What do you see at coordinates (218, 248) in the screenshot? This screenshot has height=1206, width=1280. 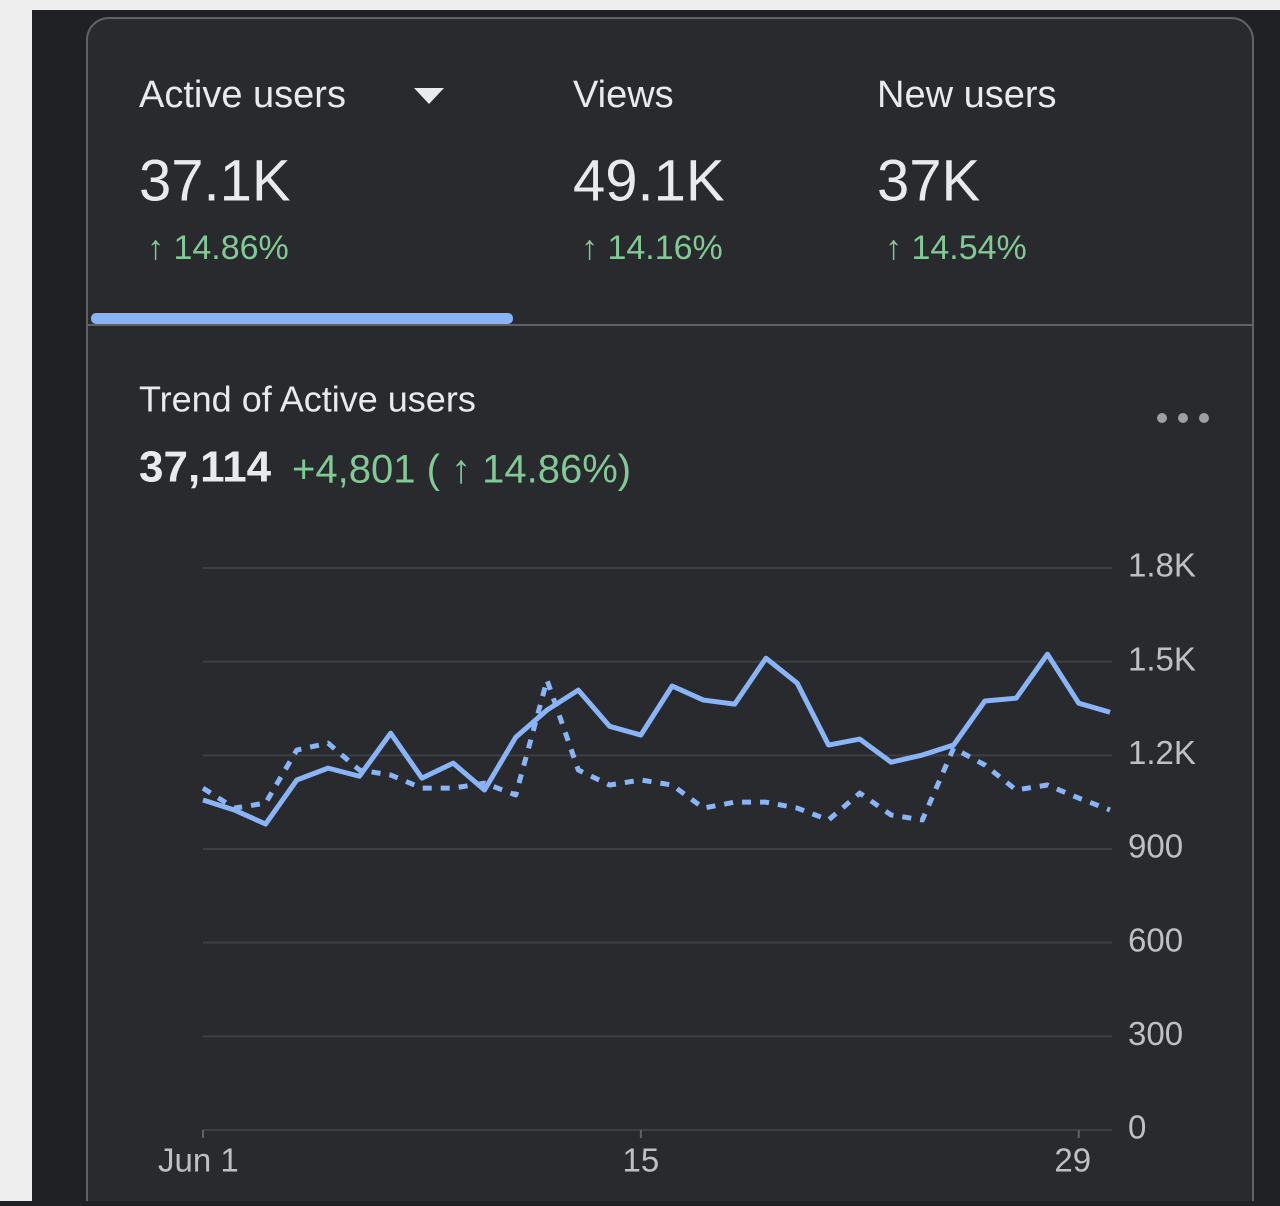 I see `tab-change: ↑ 14.86%` at bounding box center [218, 248].